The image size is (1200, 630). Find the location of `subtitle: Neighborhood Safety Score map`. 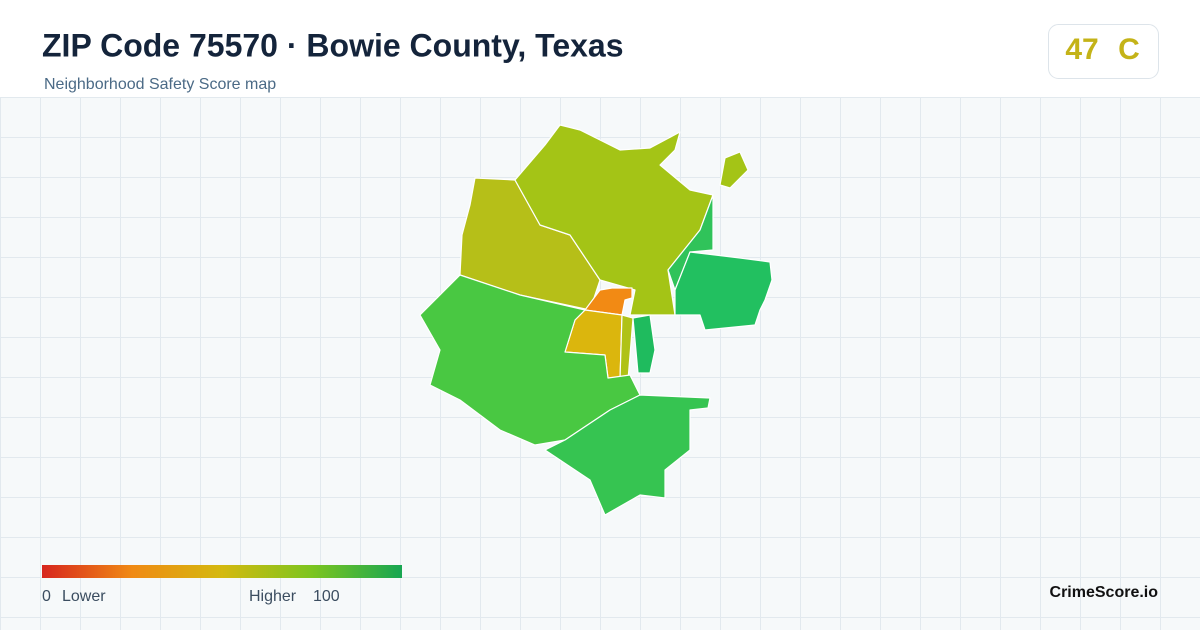

subtitle: Neighborhood Safety Score map is located at coordinates (160, 84).